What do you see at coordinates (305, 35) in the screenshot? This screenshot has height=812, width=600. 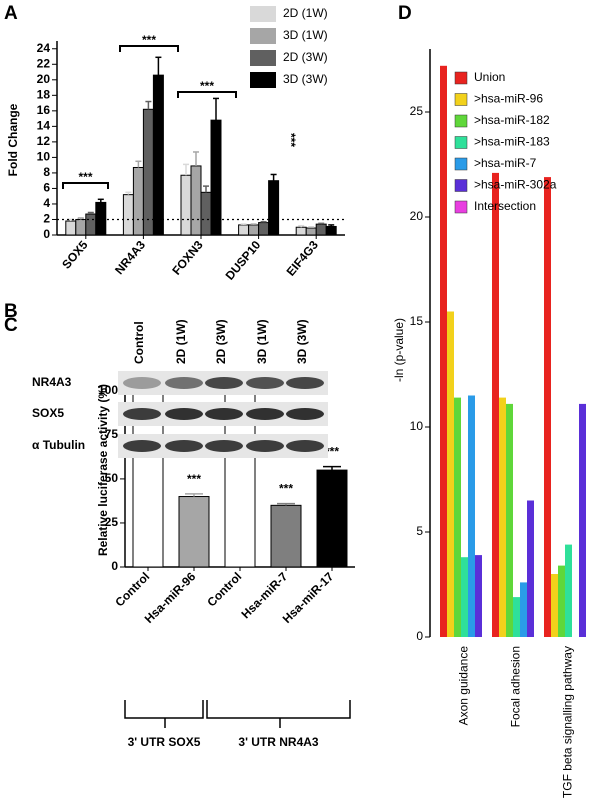 I see `legend-label: 3D (1W)` at bounding box center [305, 35].